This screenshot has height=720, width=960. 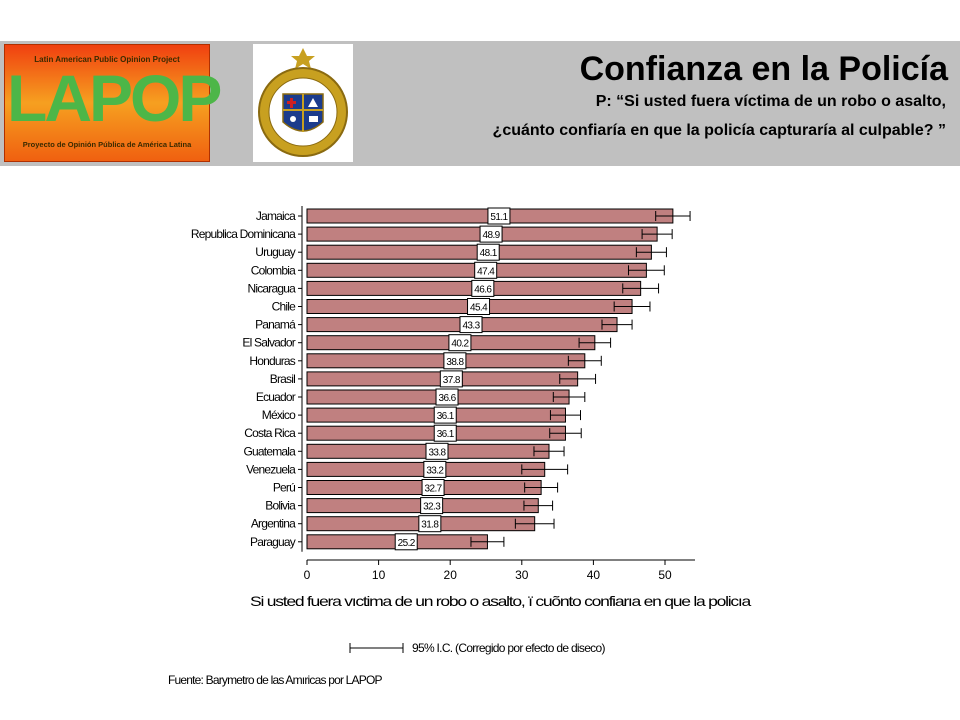 I want to click on value-label: 51.1, so click(x=499, y=217).